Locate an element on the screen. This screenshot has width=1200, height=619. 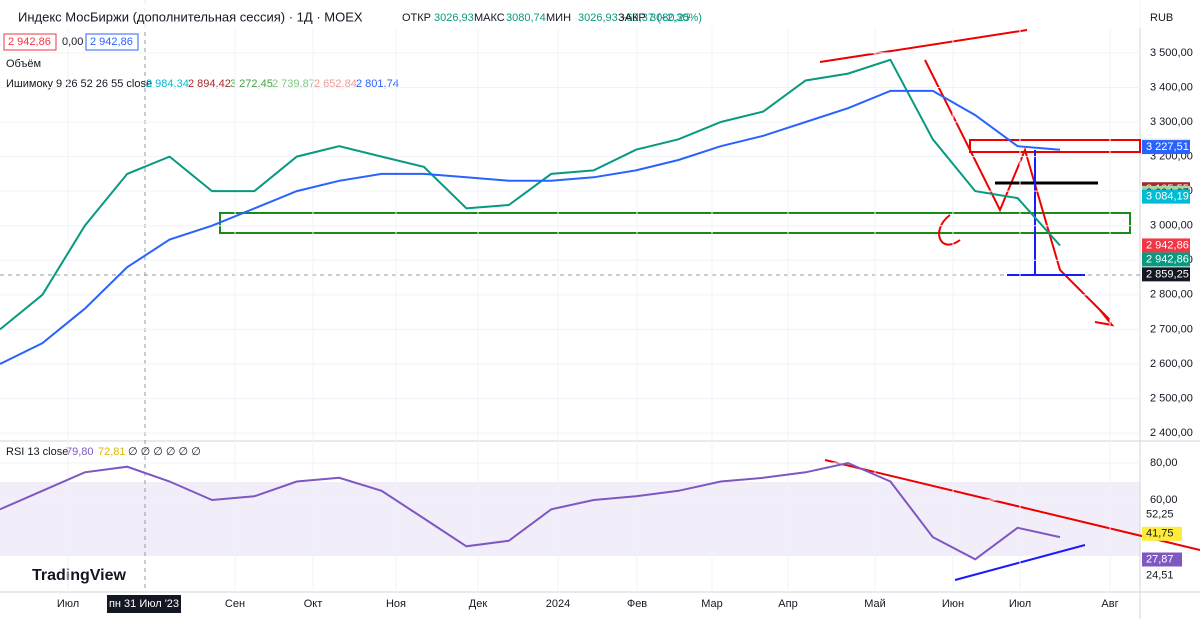
buy-button is located at coordinates (112, 42).